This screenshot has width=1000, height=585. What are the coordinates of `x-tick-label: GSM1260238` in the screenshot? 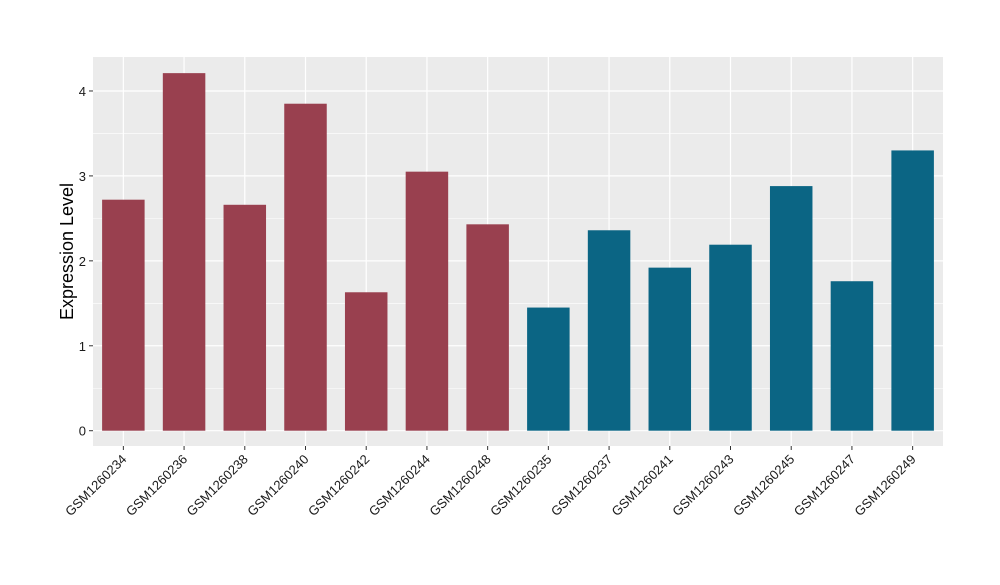 It's located at (217, 485).